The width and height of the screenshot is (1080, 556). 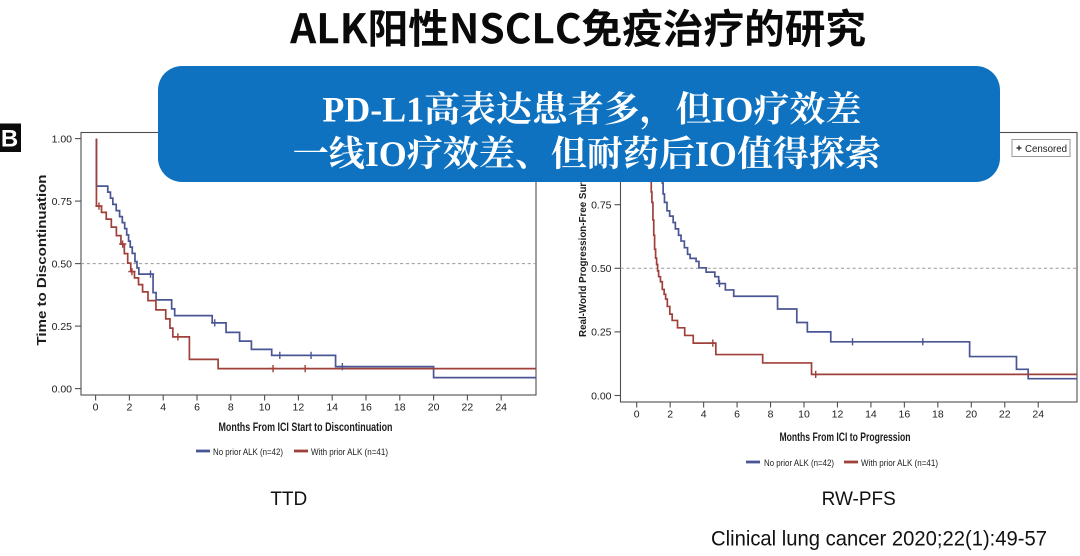 What do you see at coordinates (288, 499) in the screenshot?
I see `svg-text: TTD` at bounding box center [288, 499].